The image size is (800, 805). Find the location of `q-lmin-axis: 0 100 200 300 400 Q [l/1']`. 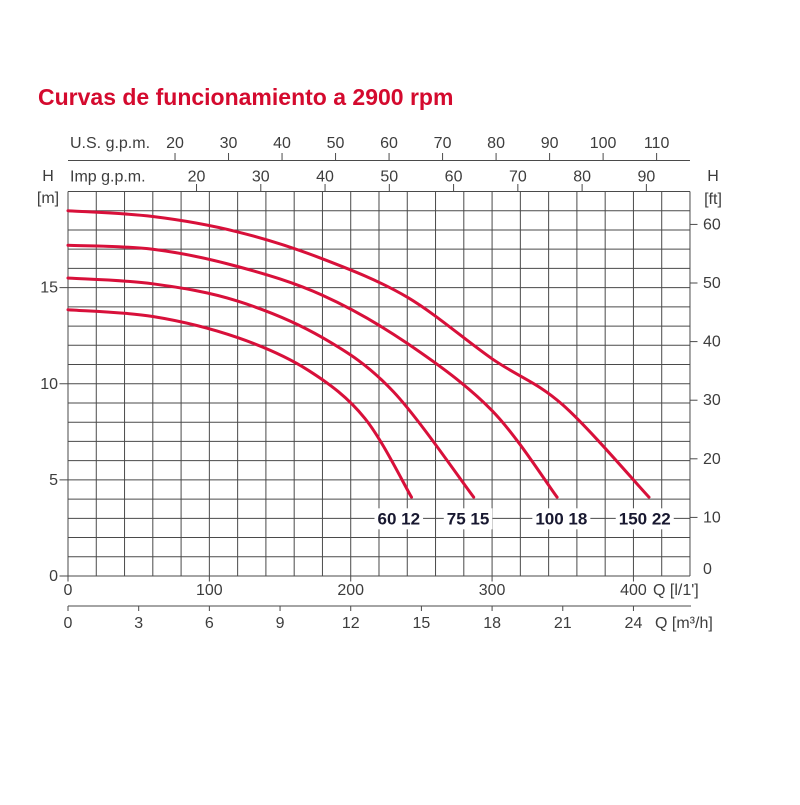

q-lmin-axis: 0 100 200 300 400 Q [l/1'] is located at coordinates (381, 587).